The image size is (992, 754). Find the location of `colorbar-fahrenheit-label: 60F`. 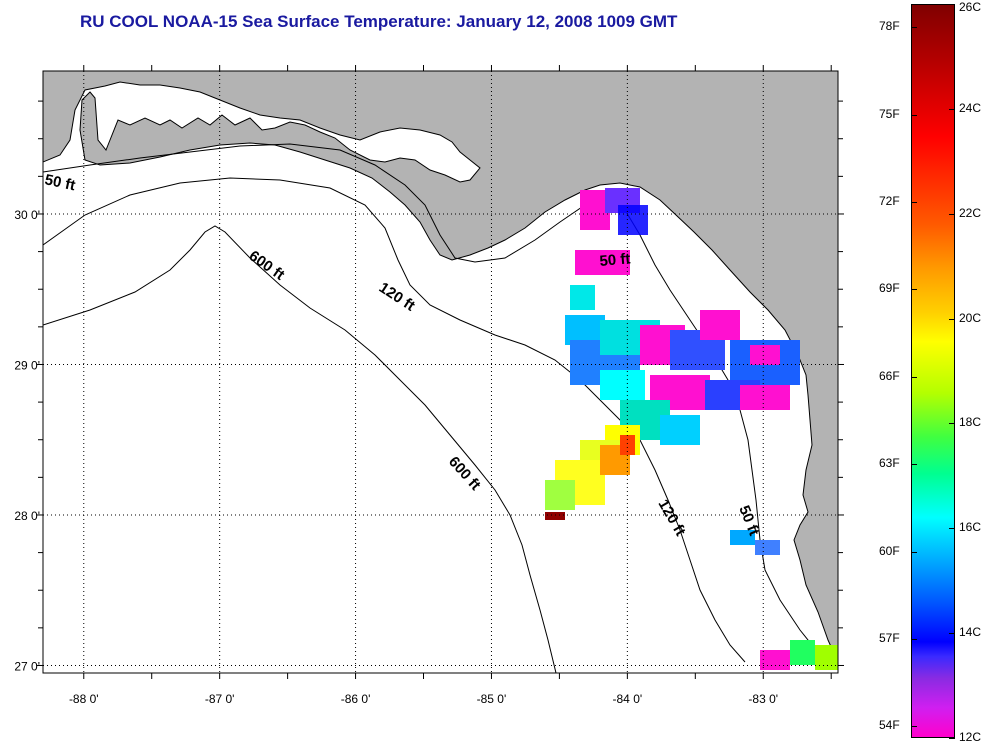

colorbar-fahrenheit-label: 60F is located at coordinates (889, 550).